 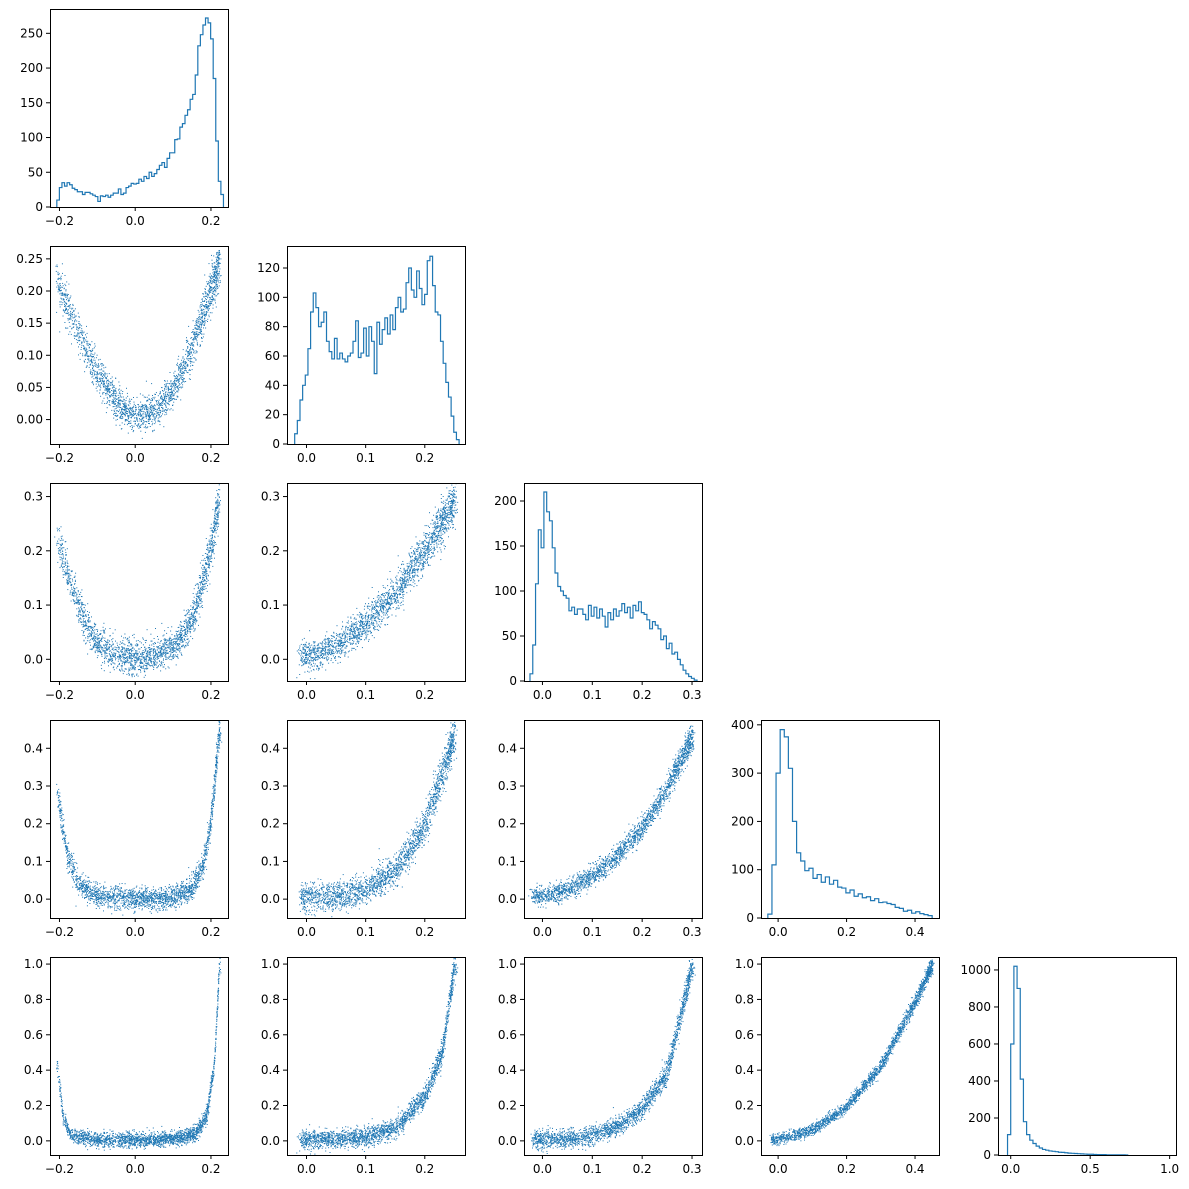 What do you see at coordinates (33, 605) in the screenshot?
I see `y-tick-label: 0.1` at bounding box center [33, 605].